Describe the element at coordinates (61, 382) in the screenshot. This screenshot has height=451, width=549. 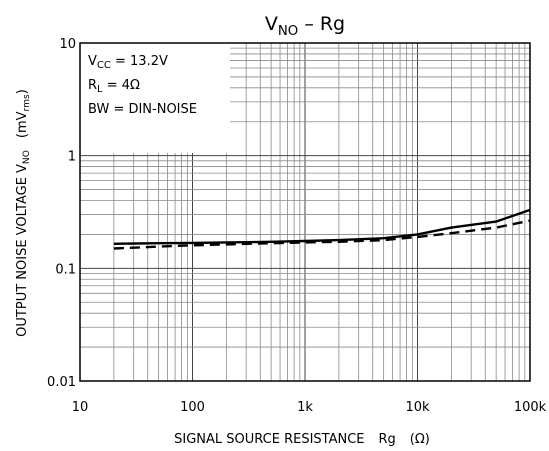
I see `y-tick-label: 0.01` at that location.